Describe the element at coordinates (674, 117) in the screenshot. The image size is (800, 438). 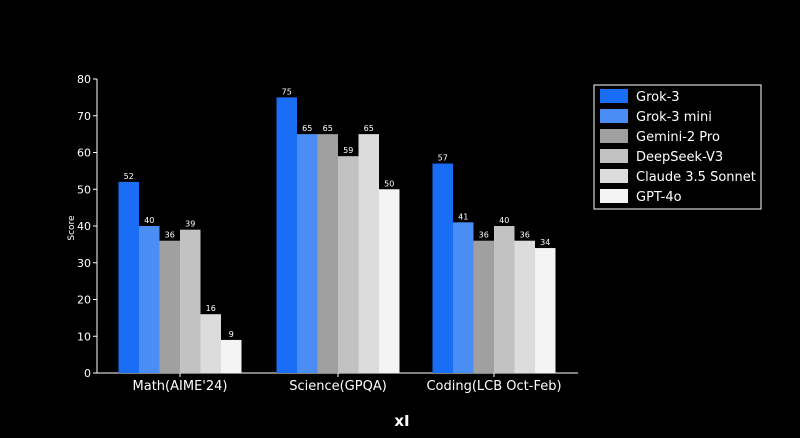
I see `legend-label: Grok-3 mini` at that location.